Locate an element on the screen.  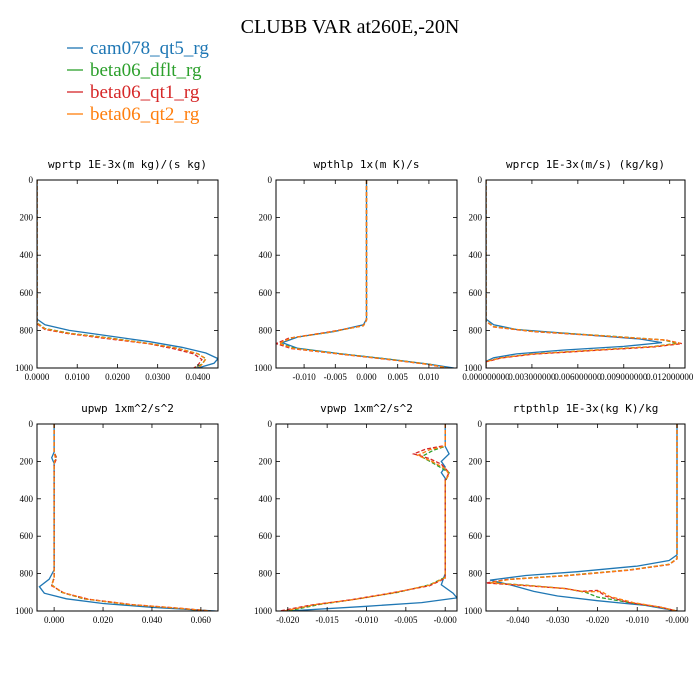
x-tick-label: 0.0000 is located at coordinates (37, 377).